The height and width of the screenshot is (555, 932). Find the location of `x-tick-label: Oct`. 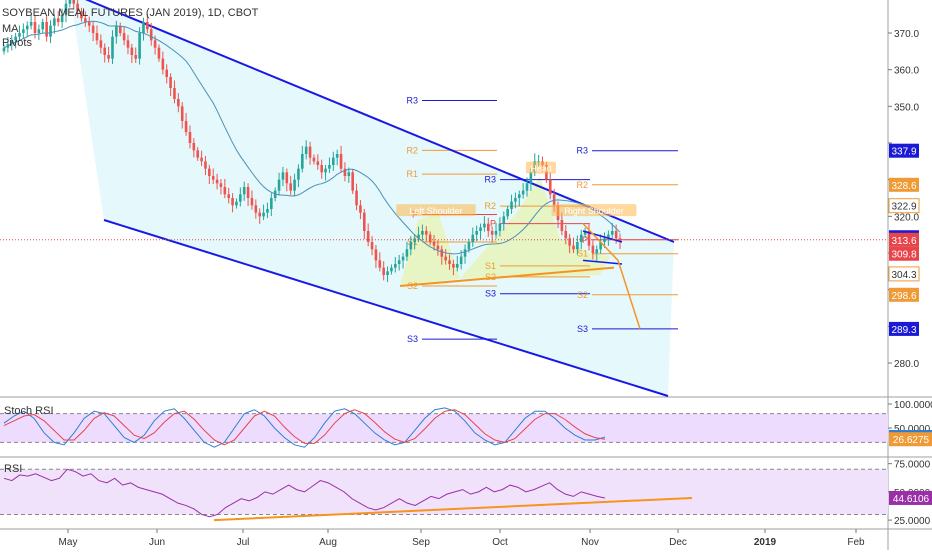

x-tick-label: Oct is located at coordinates (500, 542).